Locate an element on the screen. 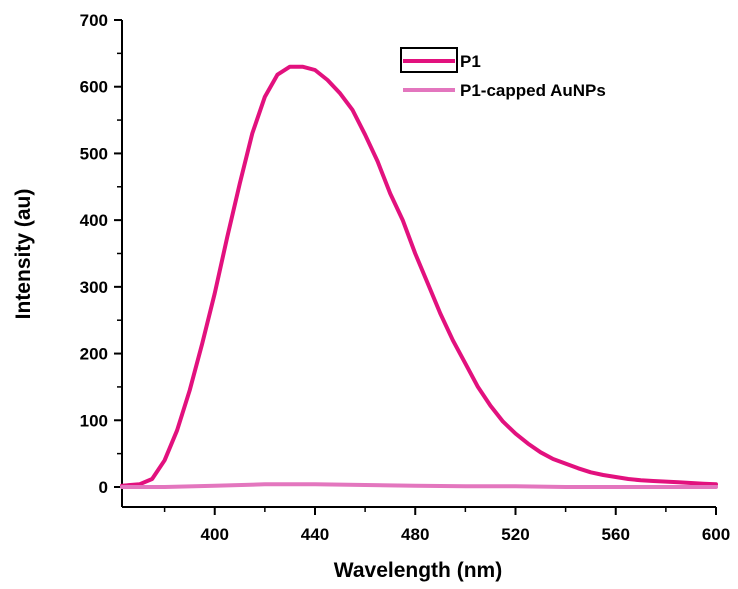 This screenshot has width=738, height=589. y-tick-label: 0 is located at coordinates (103, 487).